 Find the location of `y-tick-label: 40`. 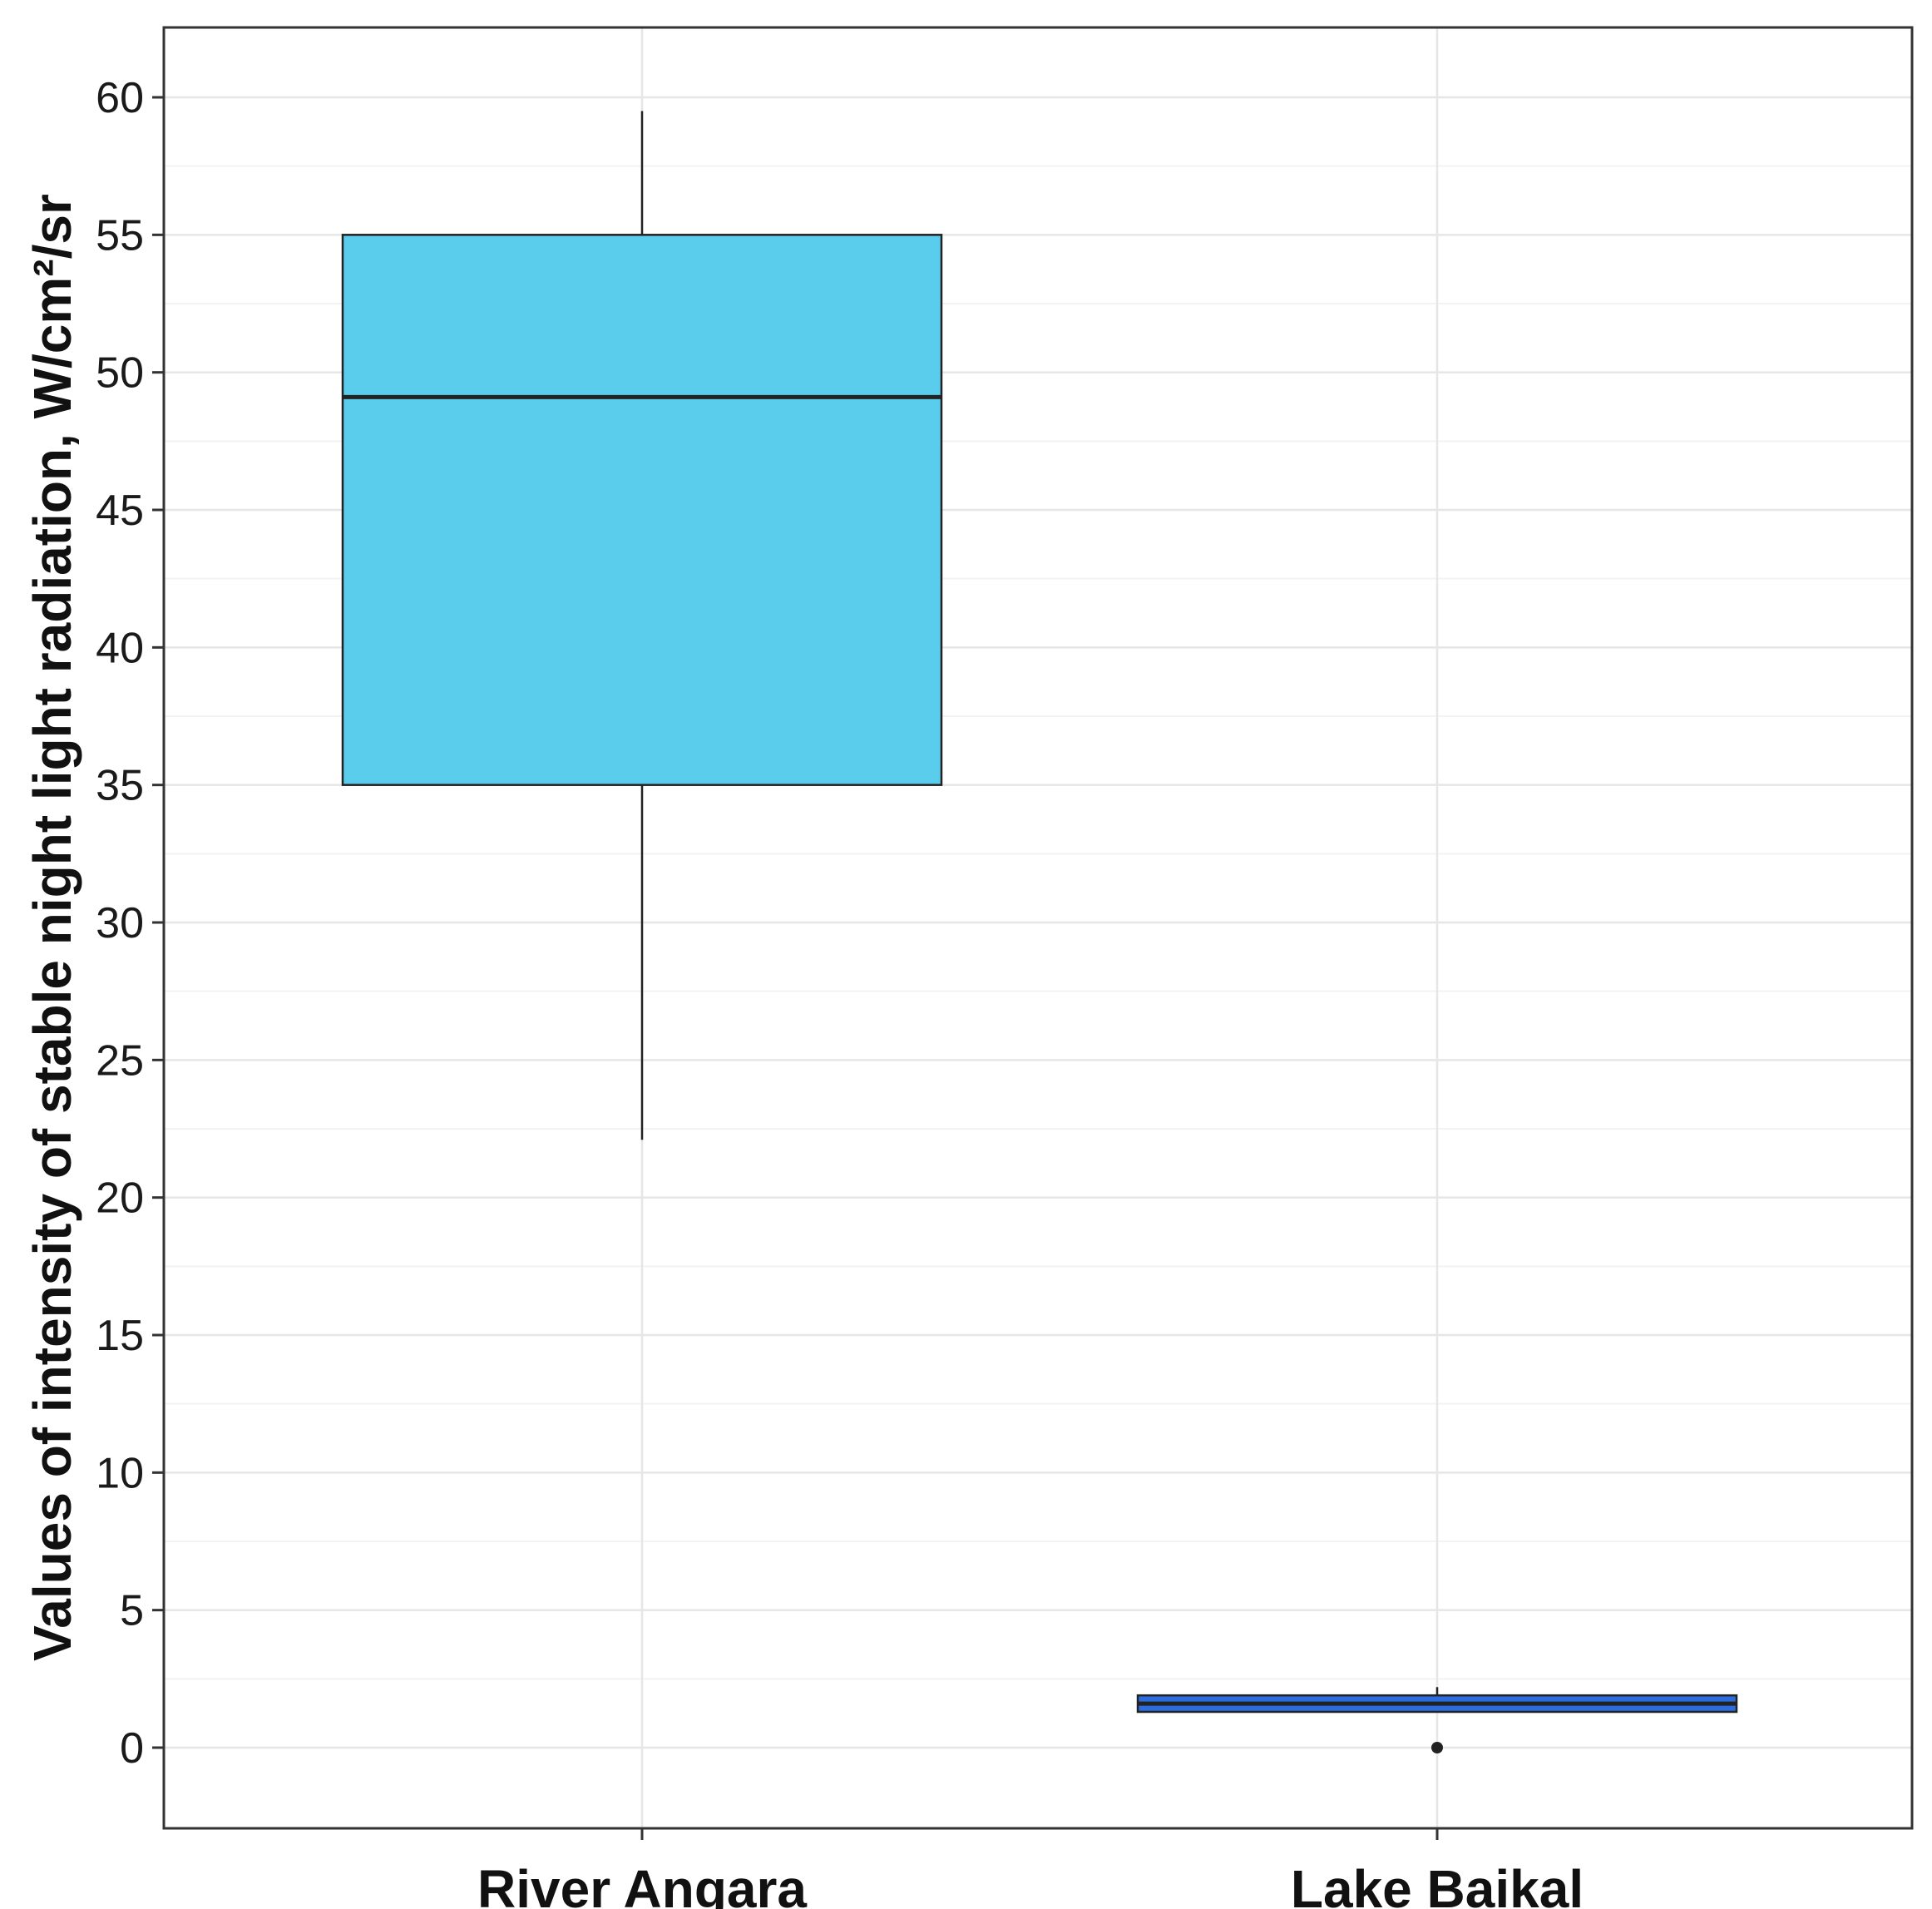

y-tick-label: 40 is located at coordinates (120, 648).